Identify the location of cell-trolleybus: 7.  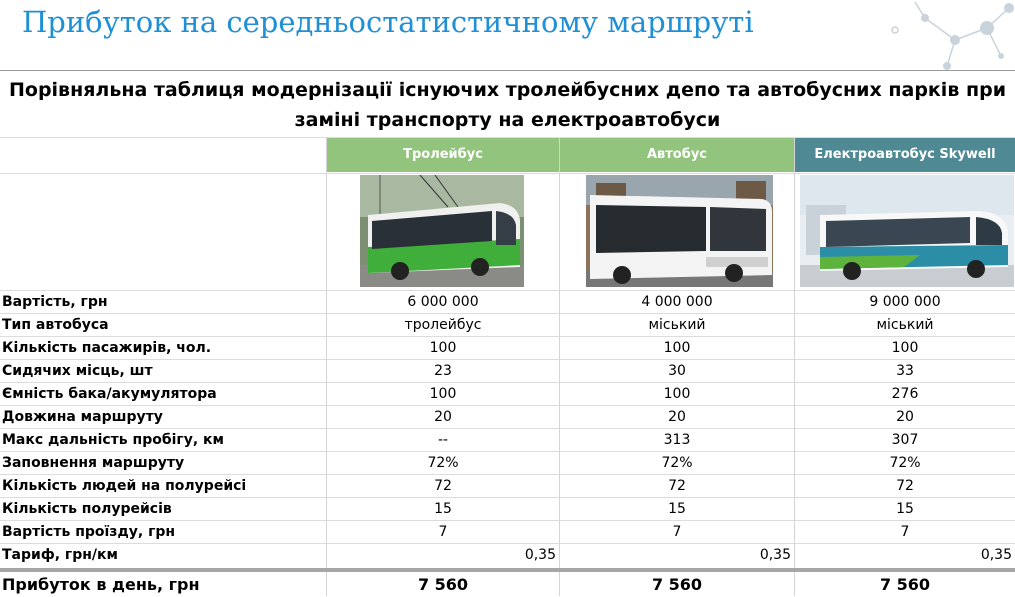
(443, 532).